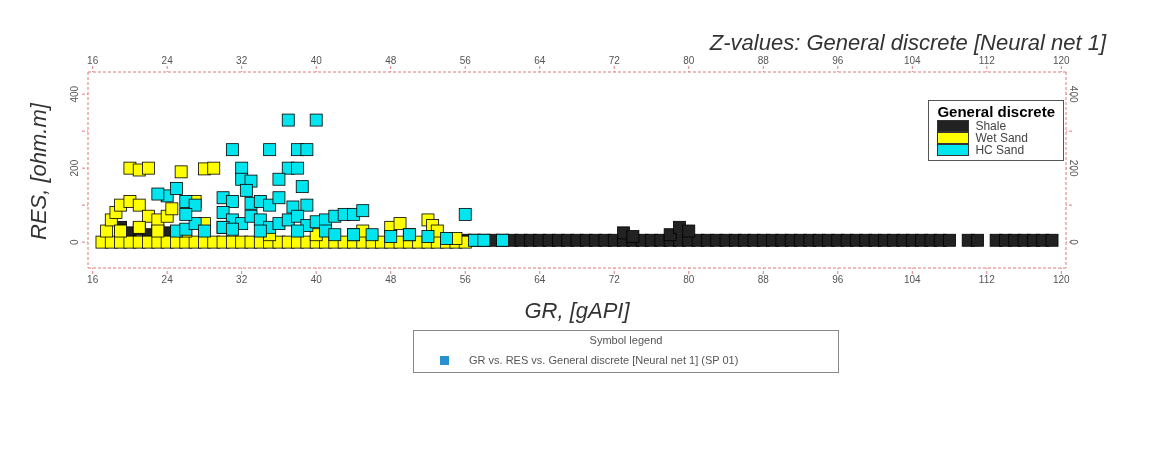 The image size is (1154, 475). What do you see at coordinates (987, 280) in the screenshot?
I see `x2-tick-label: 112` at bounding box center [987, 280].